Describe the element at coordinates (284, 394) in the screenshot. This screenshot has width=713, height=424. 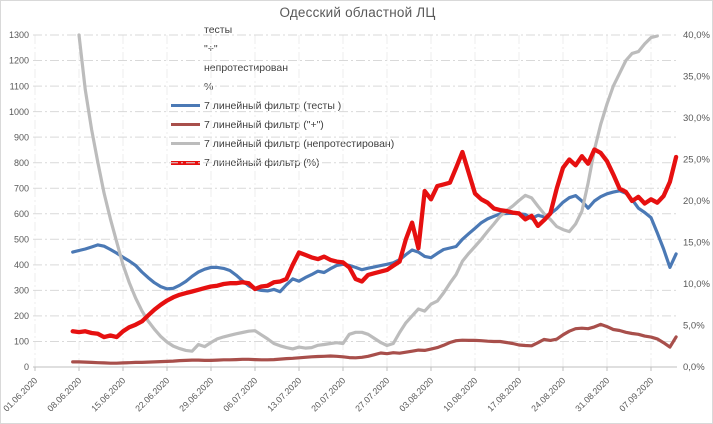
I see `x-axis-date-label: 13.07.2020` at that location.